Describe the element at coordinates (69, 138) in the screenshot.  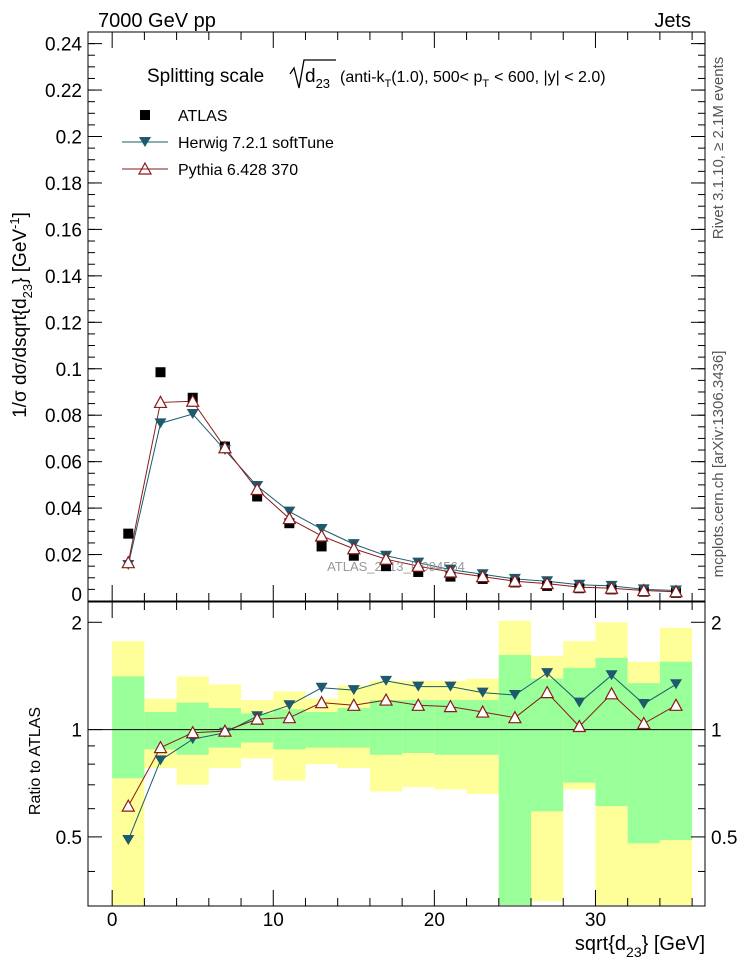
I see `main-y-tick-label: 0.2` at that location.